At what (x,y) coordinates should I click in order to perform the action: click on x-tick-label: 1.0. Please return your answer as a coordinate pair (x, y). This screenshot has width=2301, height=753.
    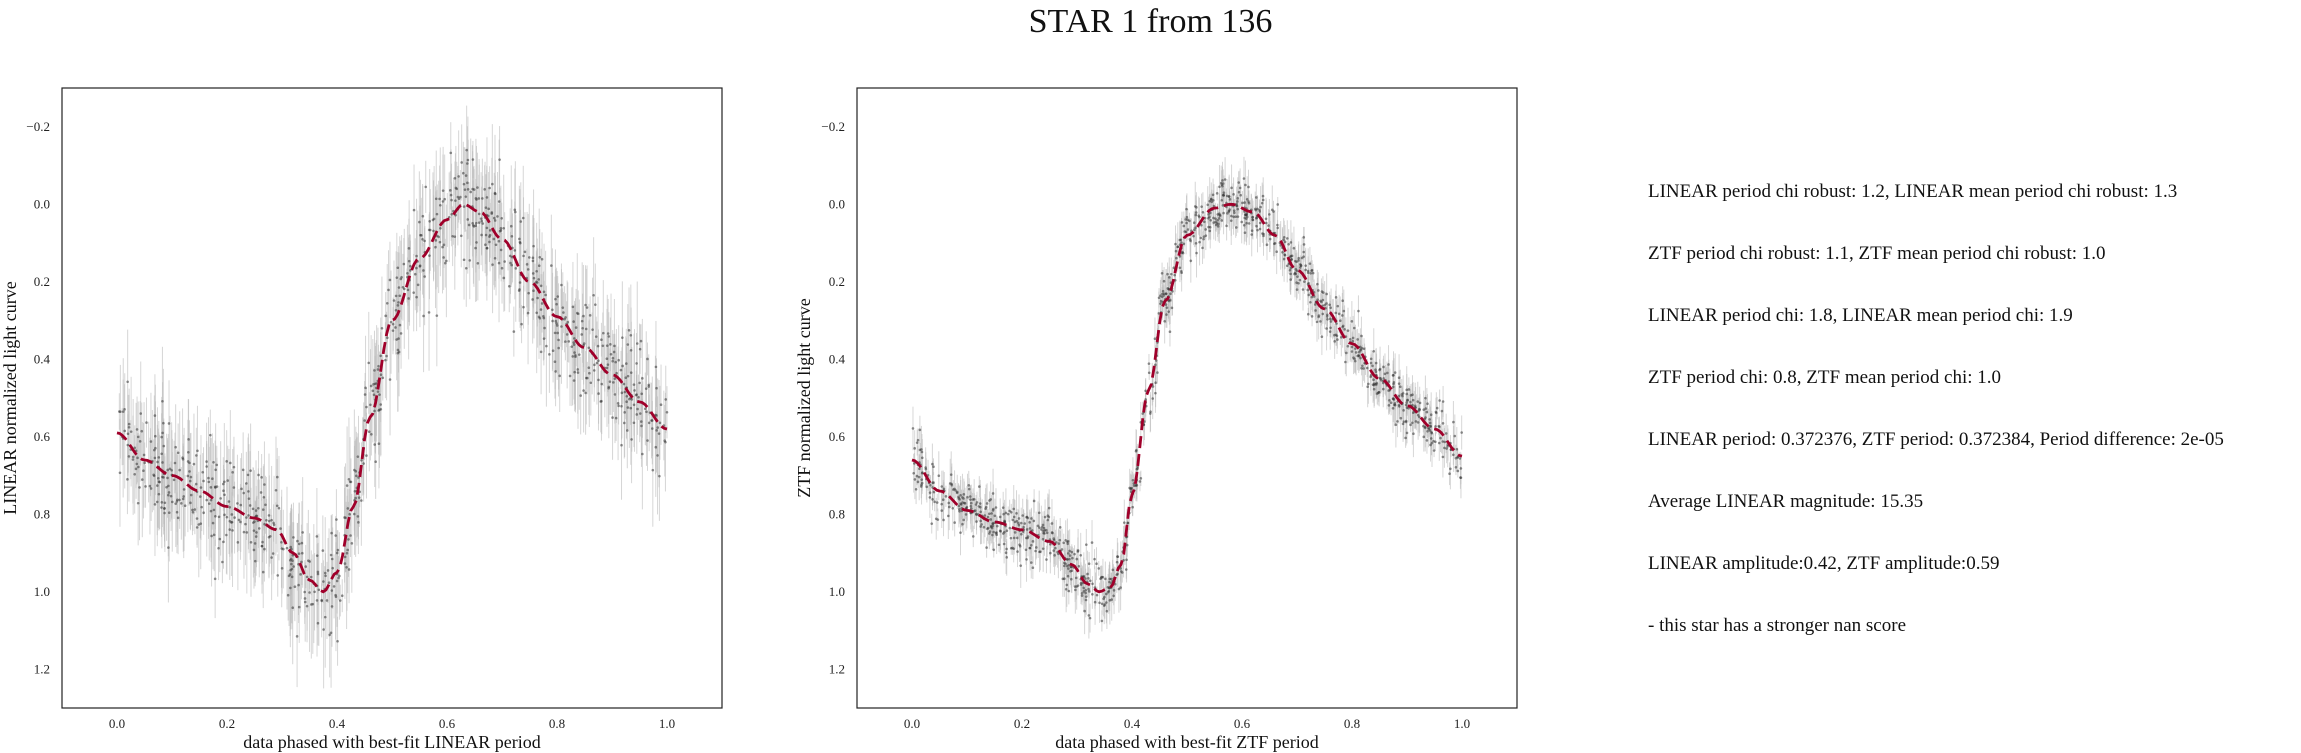
    Looking at the image, I should click on (667, 723).